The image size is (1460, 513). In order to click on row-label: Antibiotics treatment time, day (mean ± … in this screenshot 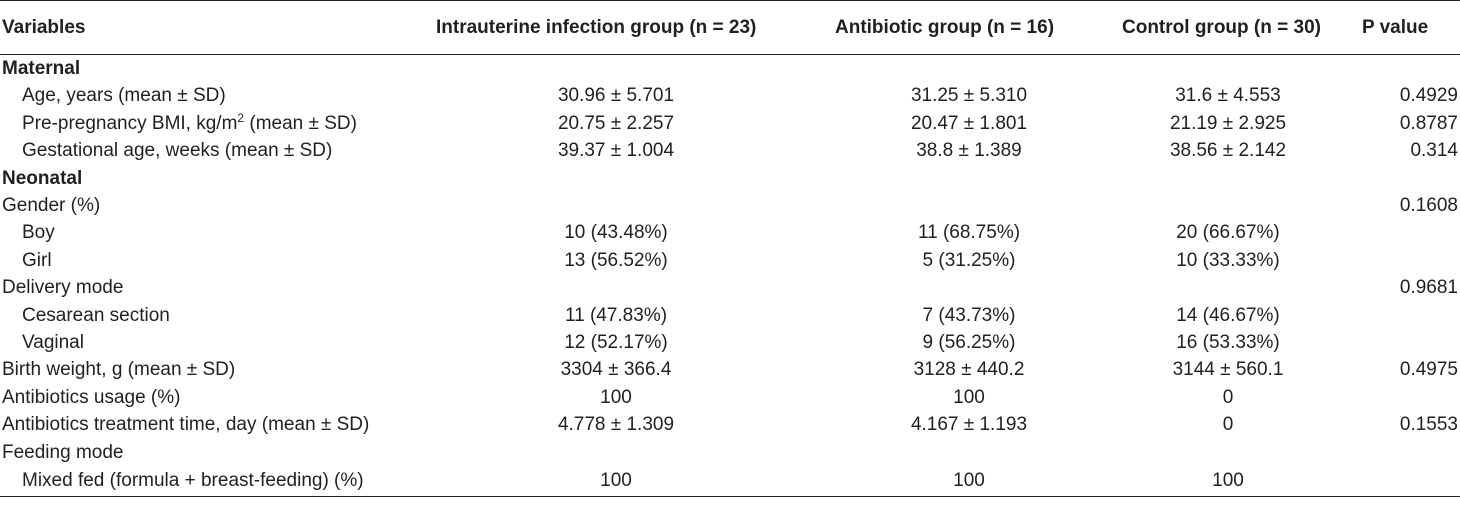, I will do `click(186, 425)`.